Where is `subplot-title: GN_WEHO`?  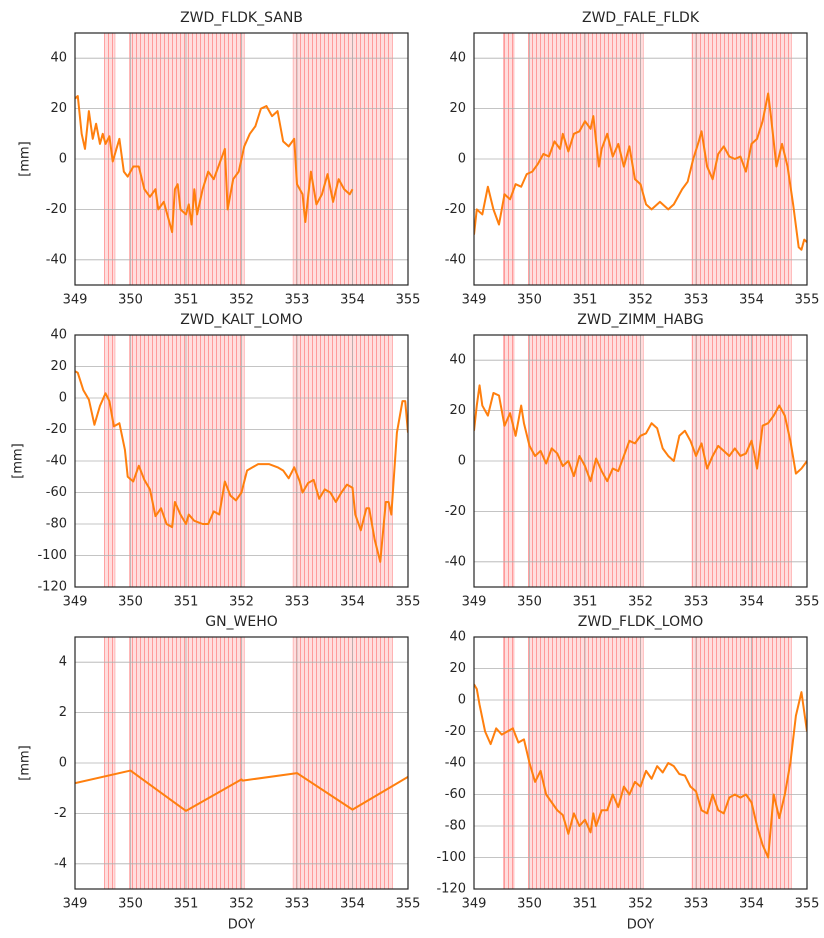 subplot-title: GN_WEHO is located at coordinates (241, 622).